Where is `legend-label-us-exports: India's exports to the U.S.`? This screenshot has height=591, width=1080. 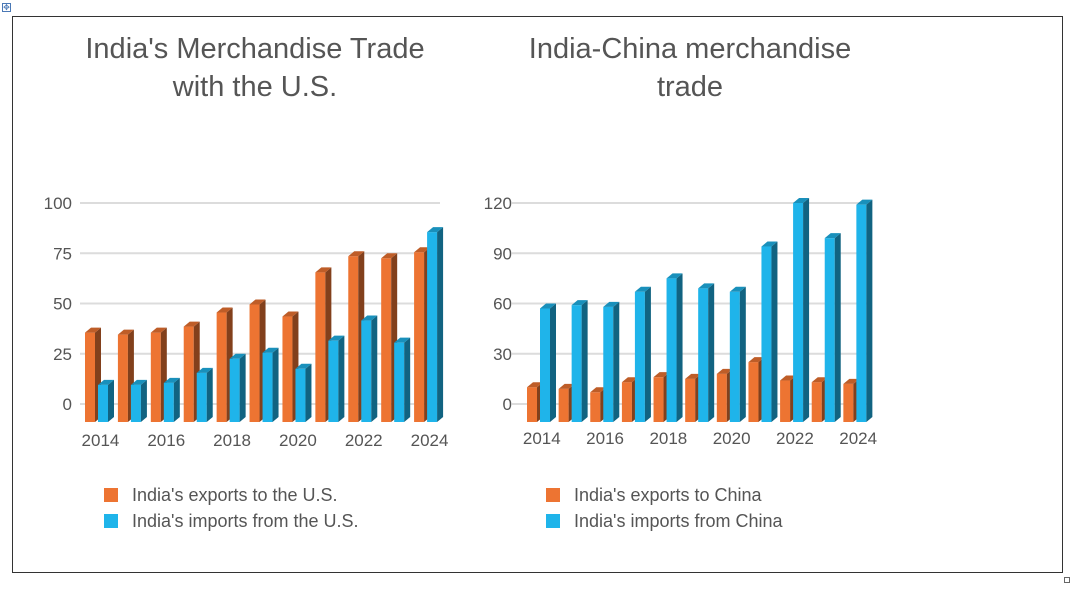
legend-label-us-exports: India's exports to the U.S. is located at coordinates (235, 494).